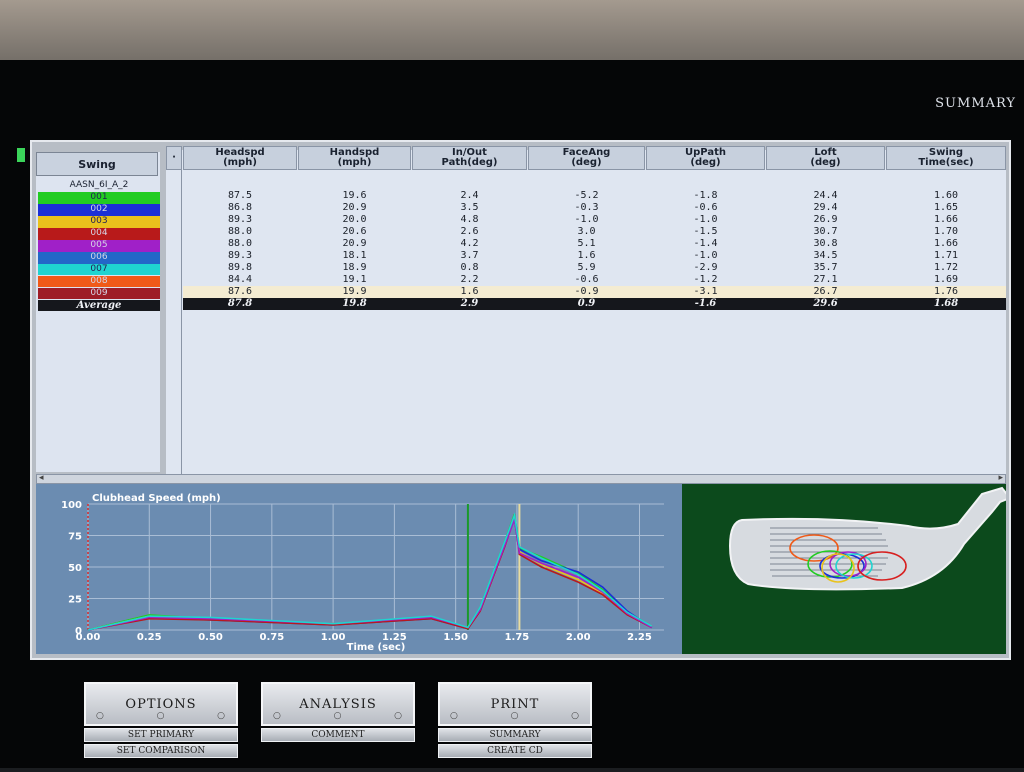 Image resolution: width=1024 pixels, height=772 pixels. I want to click on swing-item: 006, so click(99, 257).